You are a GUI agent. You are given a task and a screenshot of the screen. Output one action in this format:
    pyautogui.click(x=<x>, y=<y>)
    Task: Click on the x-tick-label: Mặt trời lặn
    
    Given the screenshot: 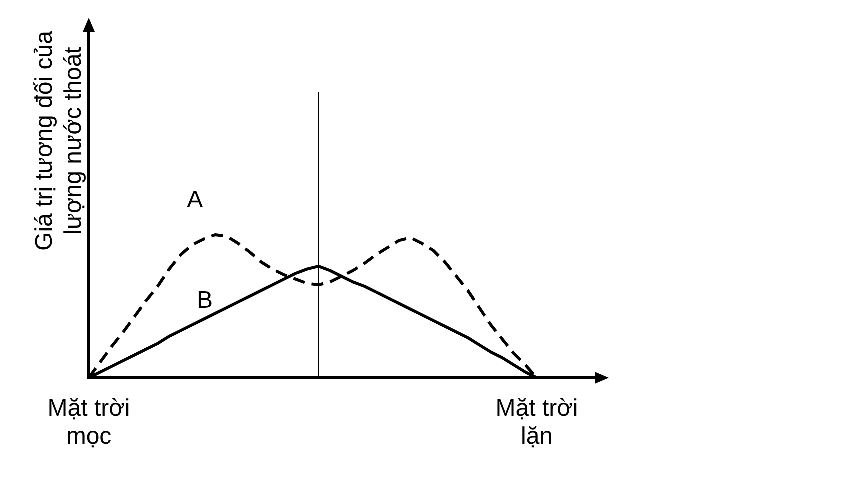 What is the action you would take?
    pyautogui.click(x=537, y=422)
    